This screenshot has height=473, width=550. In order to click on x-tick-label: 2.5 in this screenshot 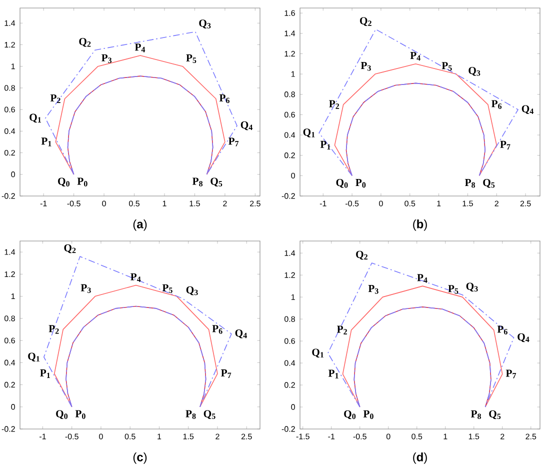, I will do `click(525, 203)`.